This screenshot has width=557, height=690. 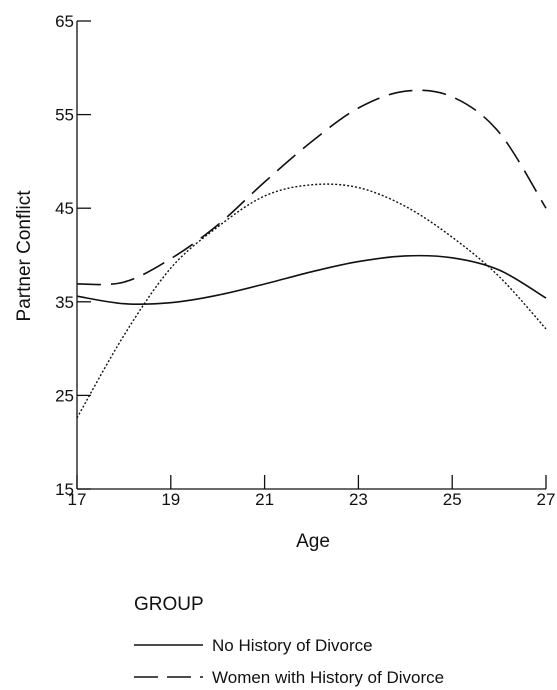 What do you see at coordinates (64, 489) in the screenshot?
I see `y-tick-label: 15` at bounding box center [64, 489].